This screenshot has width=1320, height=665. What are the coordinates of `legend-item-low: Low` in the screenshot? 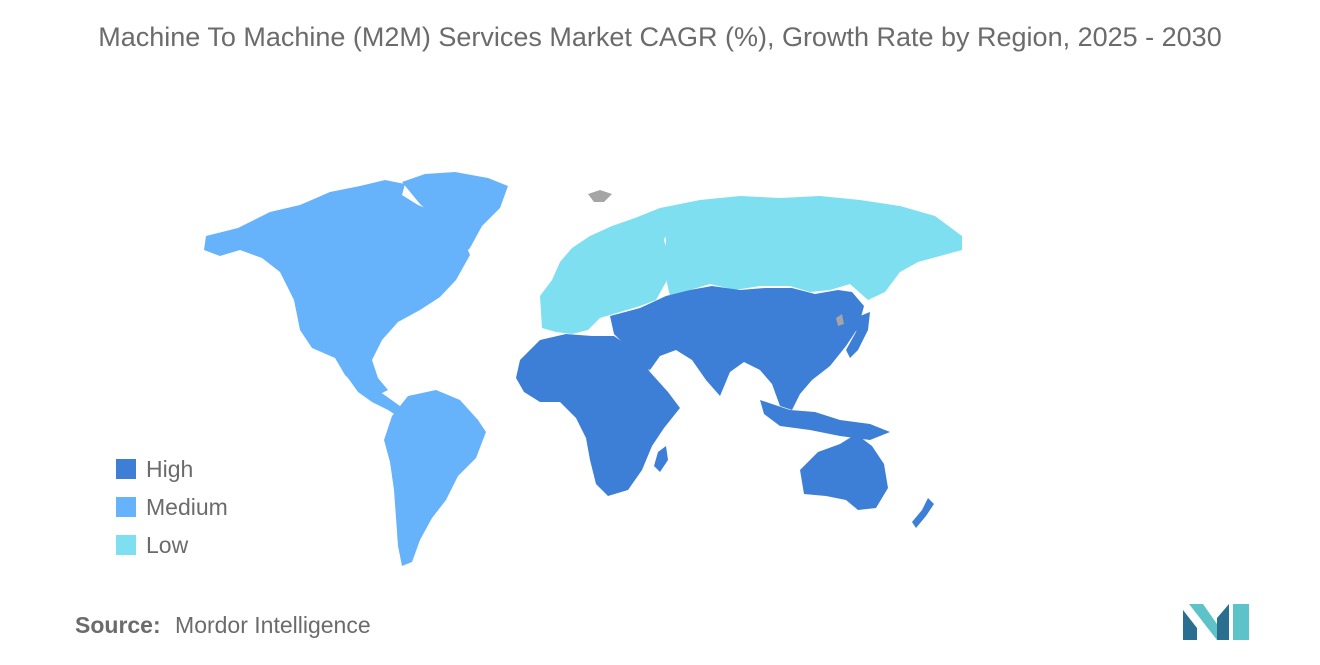 It's located at (172, 545).